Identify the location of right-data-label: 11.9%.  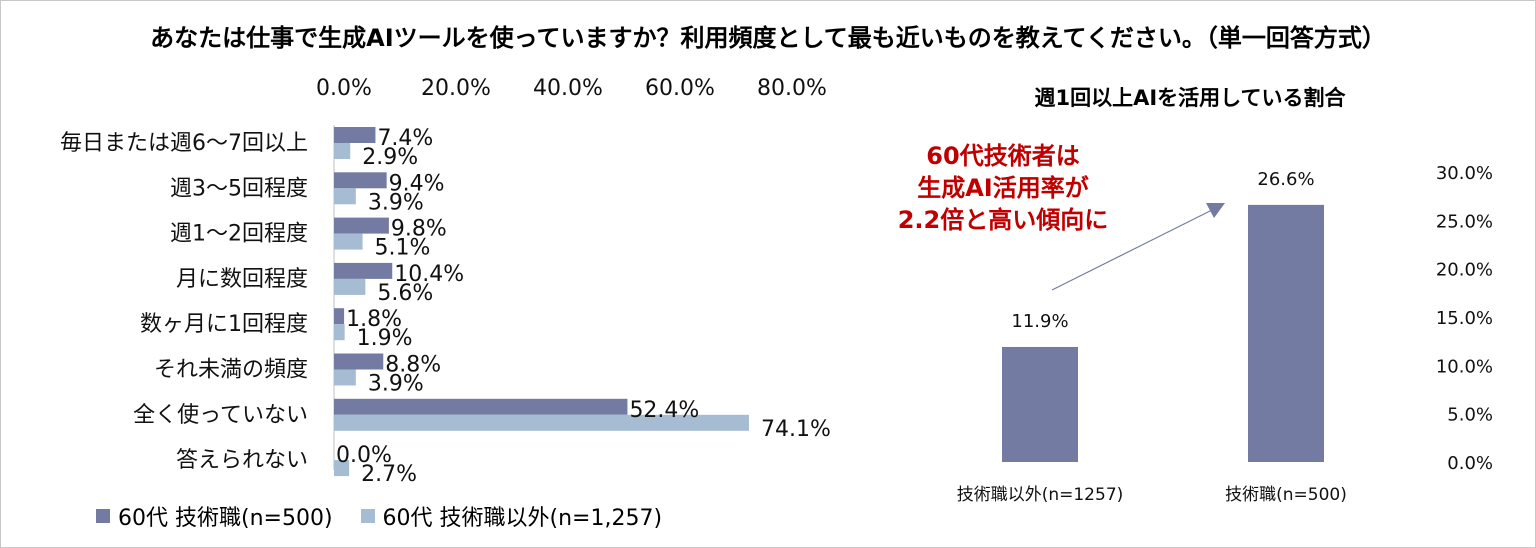
(1039, 321).